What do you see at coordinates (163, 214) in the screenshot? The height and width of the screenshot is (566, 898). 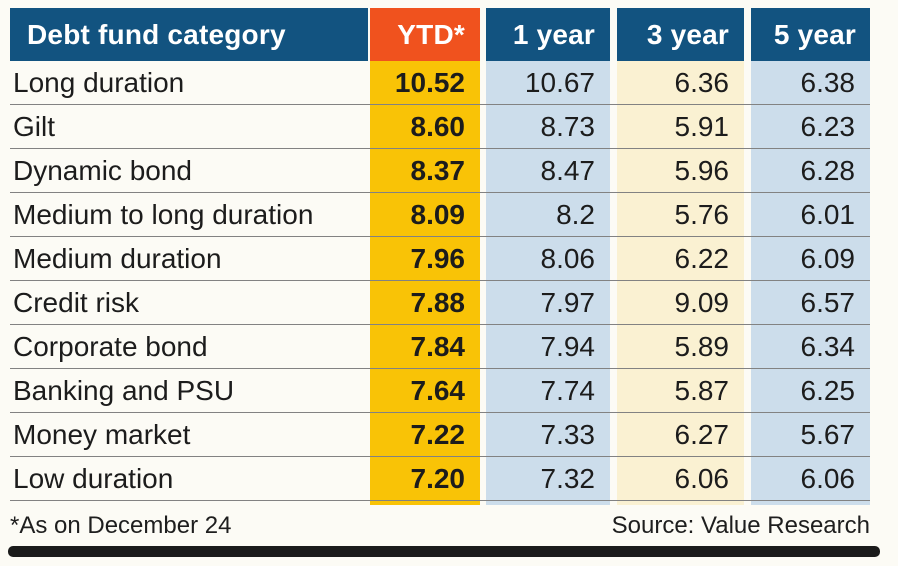 I see `category-cell: Medium to long duration` at bounding box center [163, 214].